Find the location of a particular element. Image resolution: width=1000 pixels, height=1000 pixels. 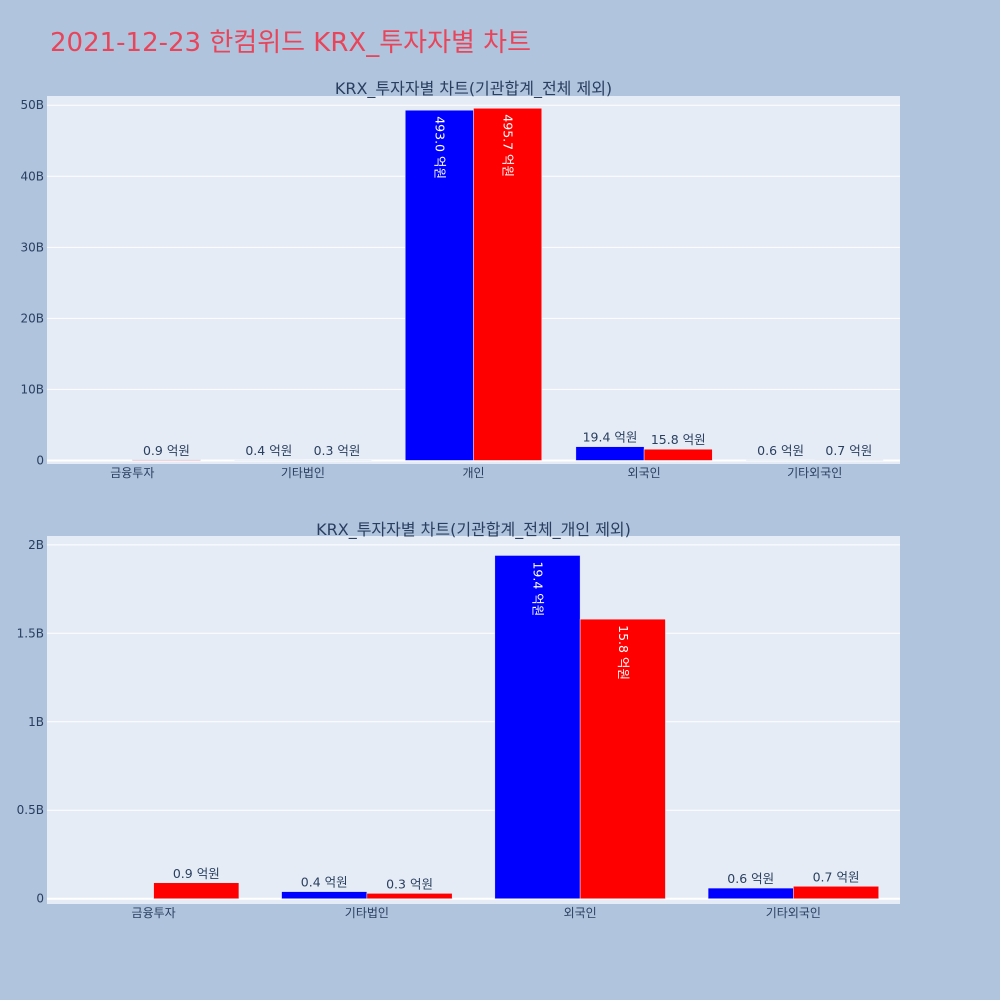

chart-title: KRX_투자자별 차트(기관합계_전체 제외) is located at coordinates (473, 89).